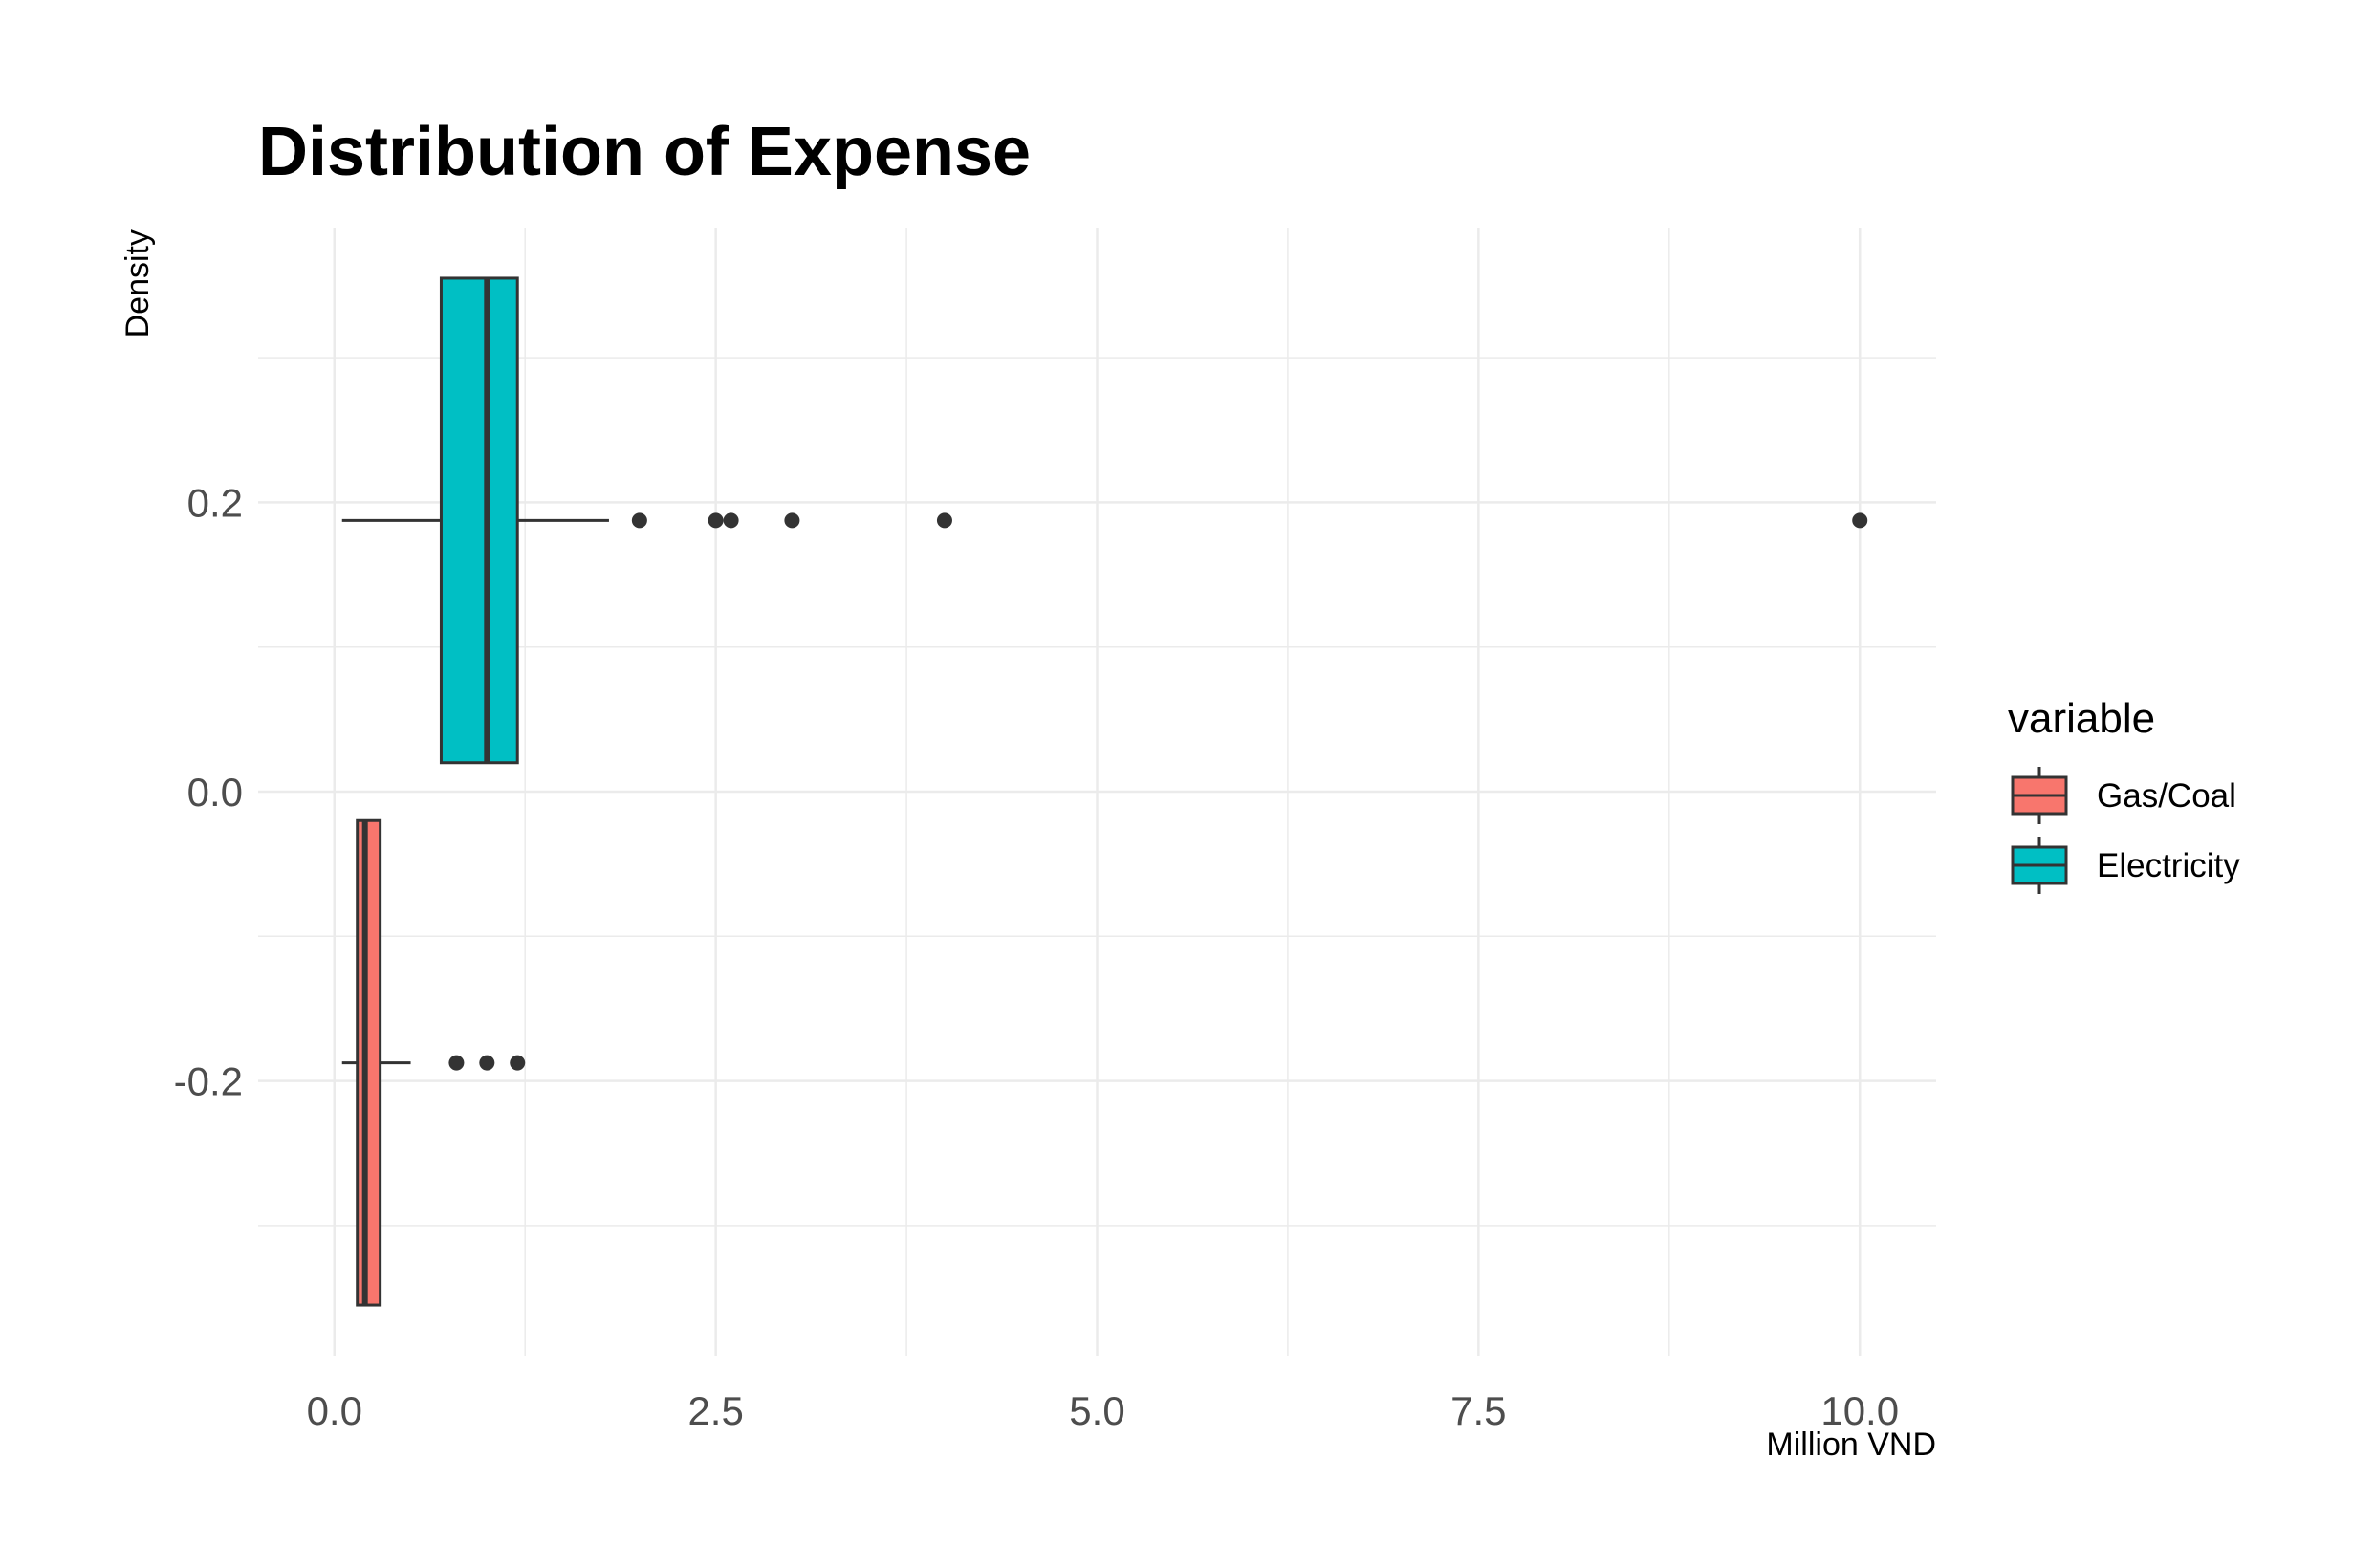 This screenshot has height=1568, width=2375. I want to click on x-tick-label: 2.5, so click(715, 1410).